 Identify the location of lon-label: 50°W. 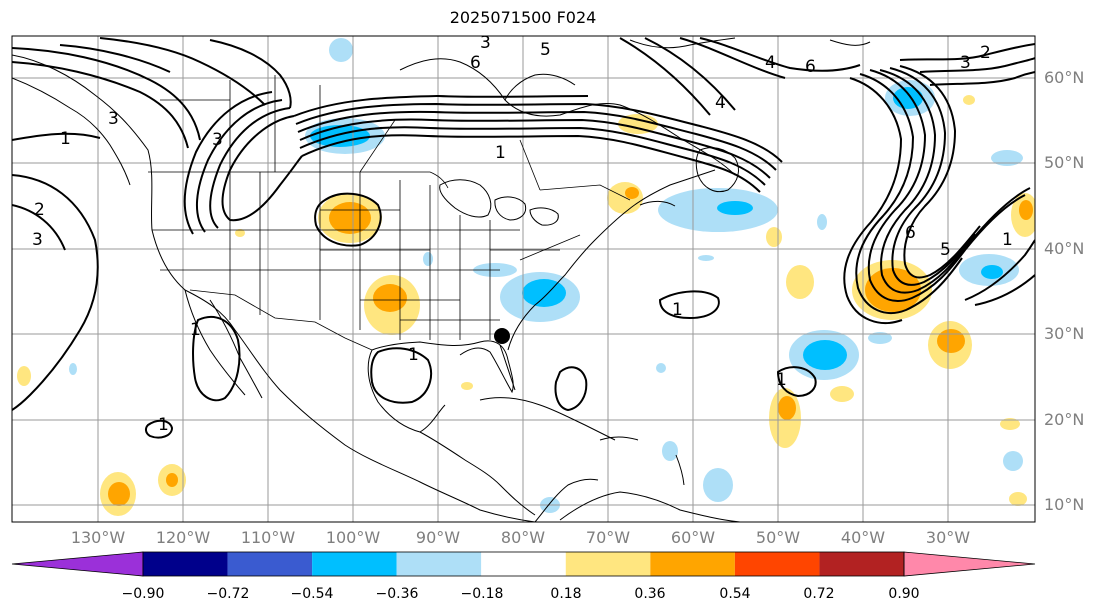
(778, 537).